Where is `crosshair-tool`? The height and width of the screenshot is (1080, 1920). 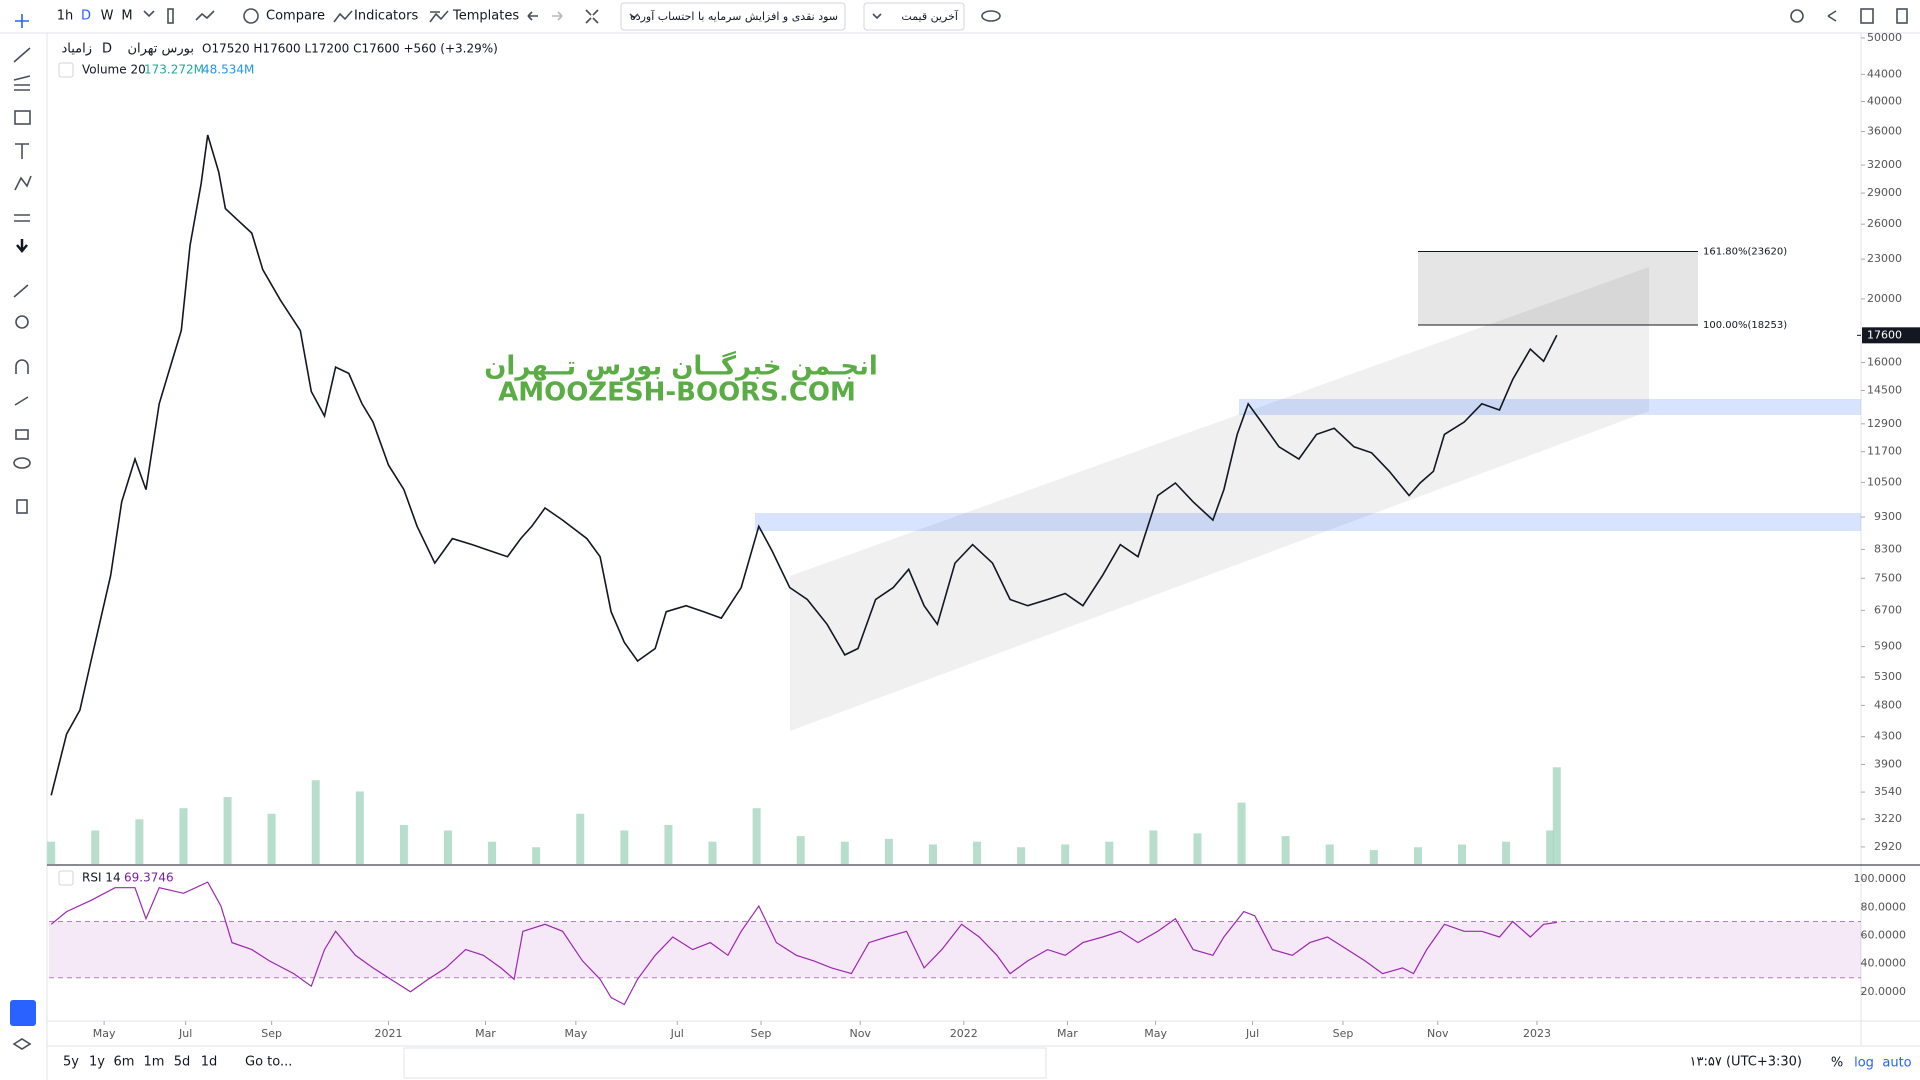
crosshair-tool is located at coordinates (22, 21).